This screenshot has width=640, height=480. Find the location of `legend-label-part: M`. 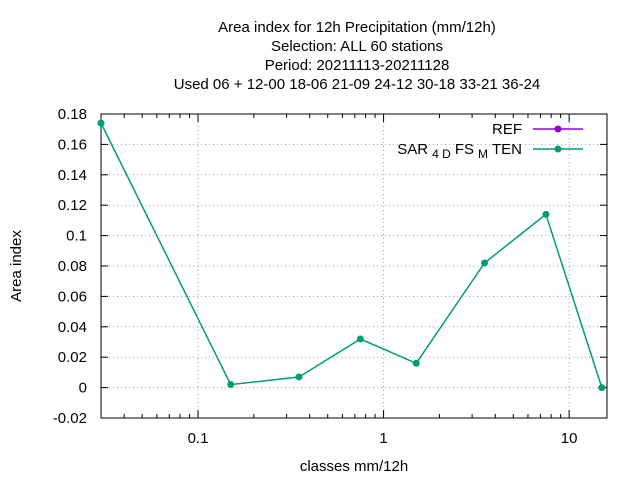

legend-label-part: M is located at coordinates (483, 154).